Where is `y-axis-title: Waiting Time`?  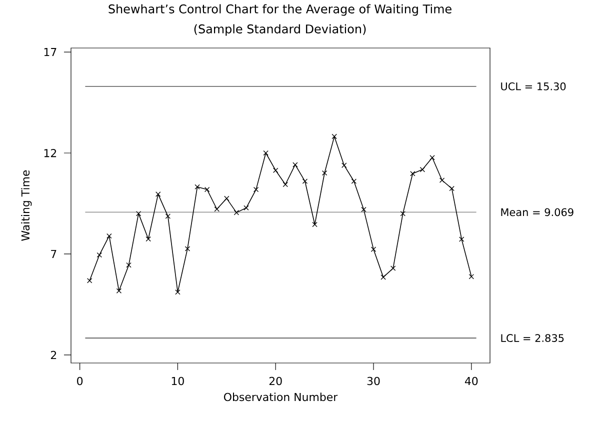 y-axis-title: Waiting Time is located at coordinates (26, 205).